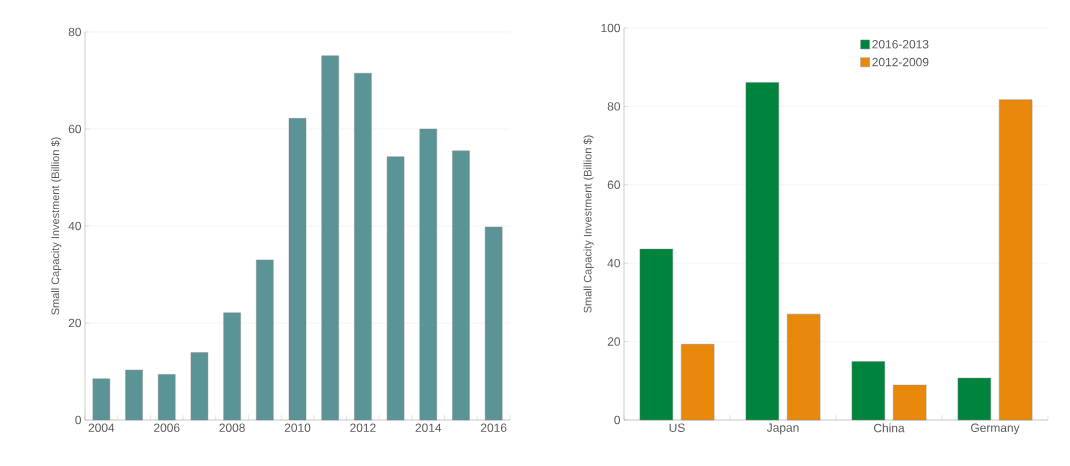 The width and height of the screenshot is (1070, 466). Describe the element at coordinates (782, 429) in the screenshot. I see `x-tick-label: Japan` at that location.